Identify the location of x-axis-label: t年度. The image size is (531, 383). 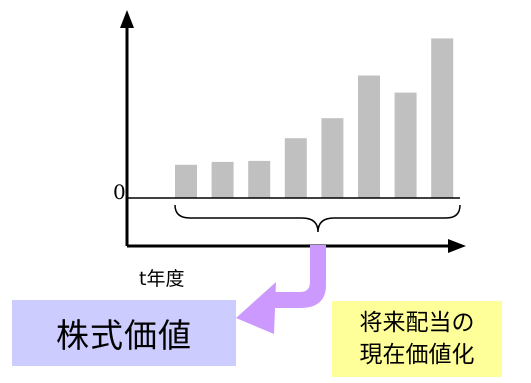
(162, 279).